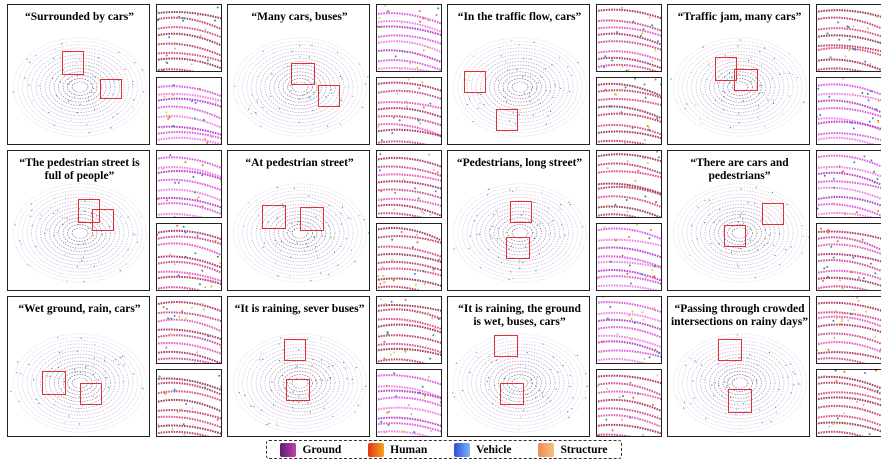 The width and height of the screenshot is (881, 462). I want to click on lidar-scene: “It is raining, sever buses”, so click(298, 366).